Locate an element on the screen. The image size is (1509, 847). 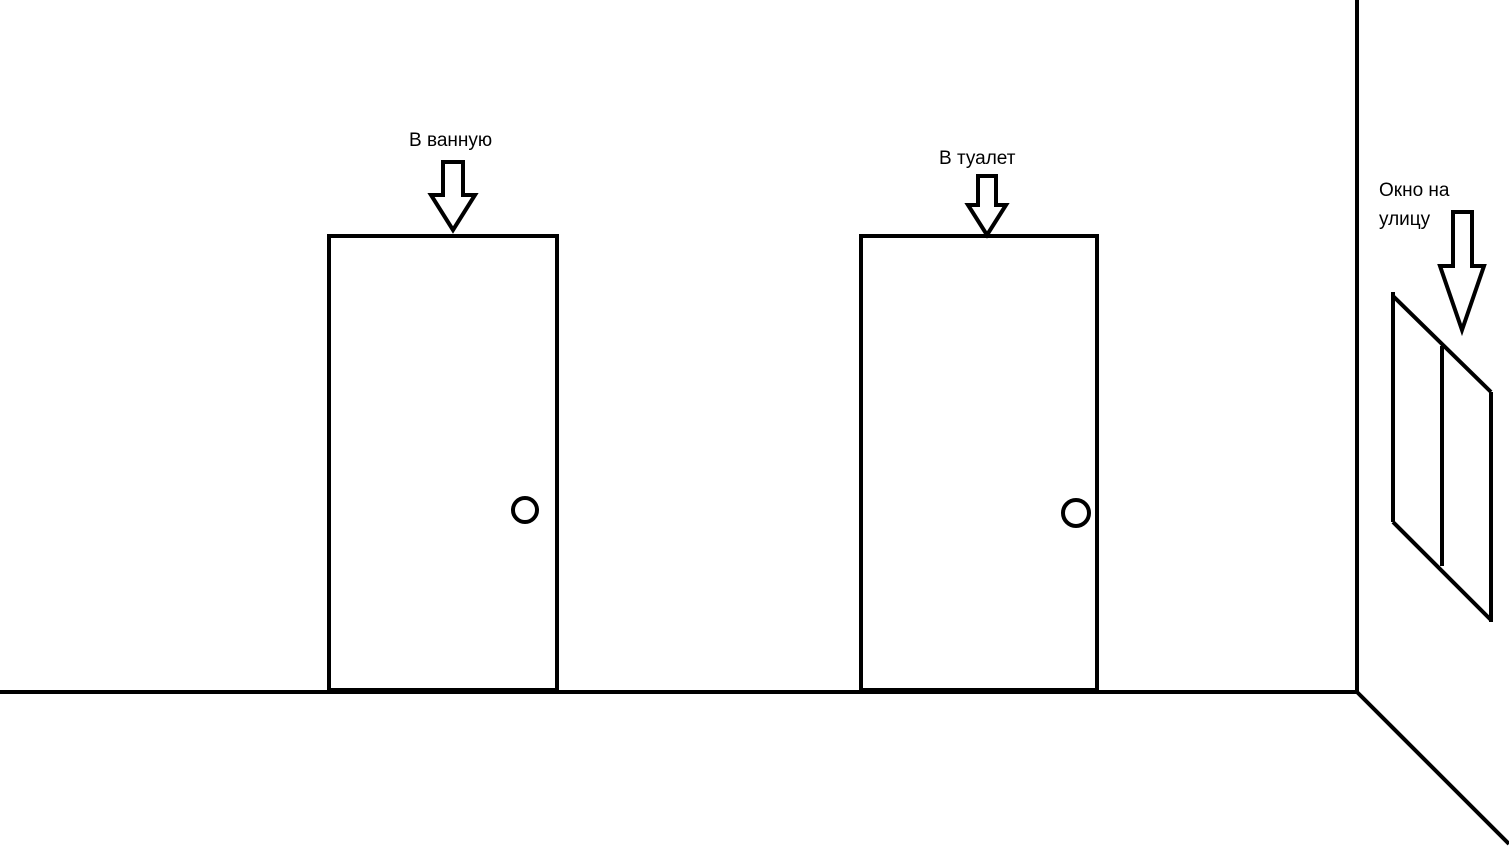
toilet-label: В туалет is located at coordinates (977, 158).